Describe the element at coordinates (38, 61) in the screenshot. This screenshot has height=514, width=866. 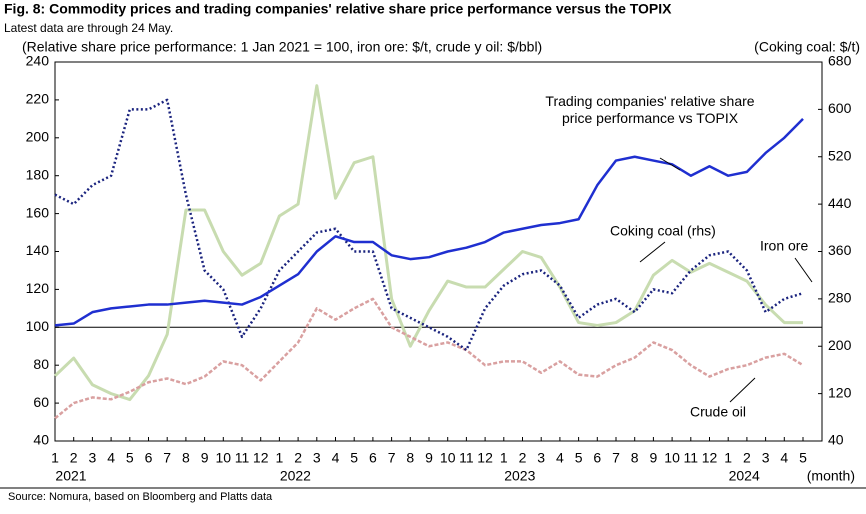
I see `y-tick-label: 240` at that location.